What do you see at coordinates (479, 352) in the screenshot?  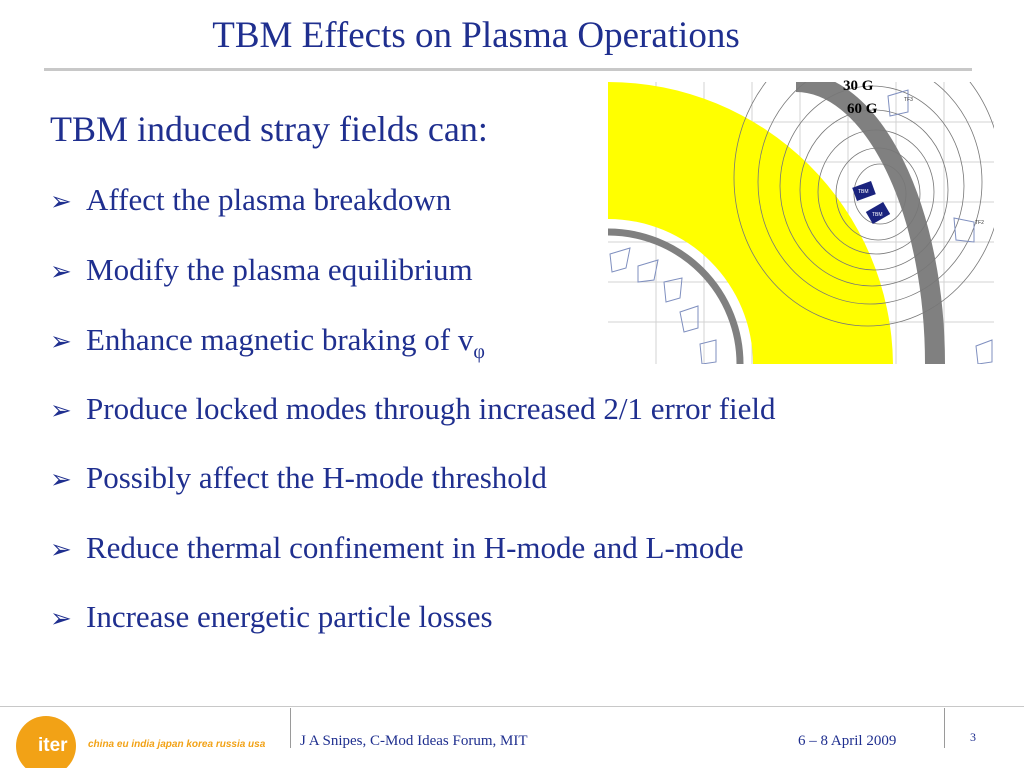 I see `bullet-subscript: φ` at bounding box center [479, 352].